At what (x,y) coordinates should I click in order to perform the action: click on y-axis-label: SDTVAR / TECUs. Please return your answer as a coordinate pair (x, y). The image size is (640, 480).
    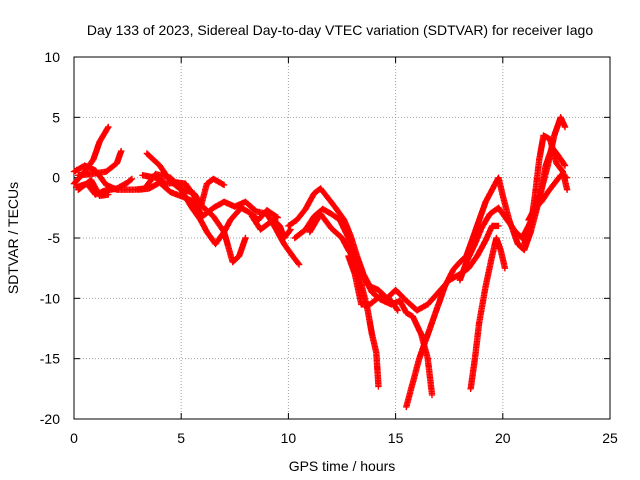
    Looking at the image, I should click on (13, 238).